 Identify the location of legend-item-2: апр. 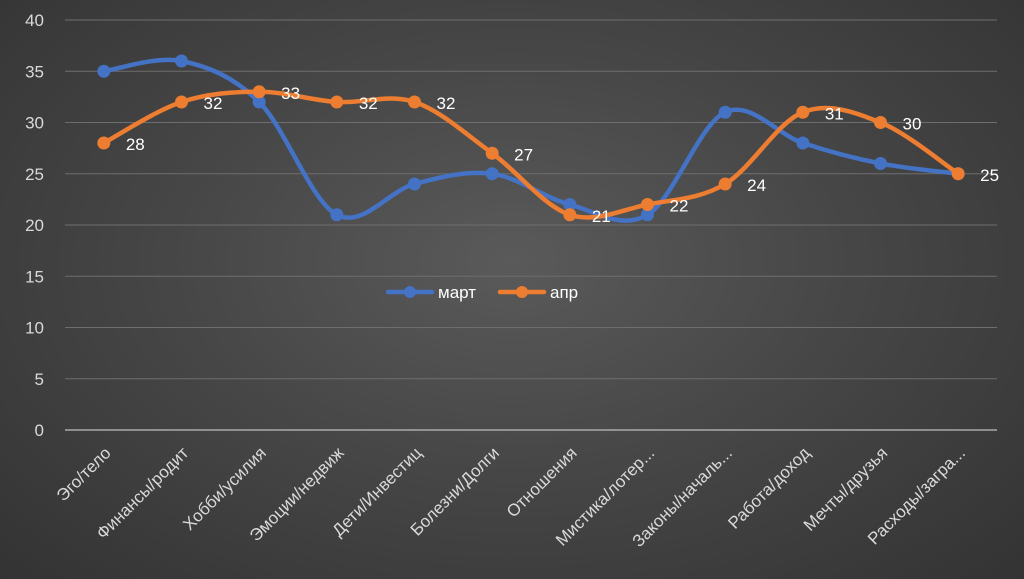
(537, 292).